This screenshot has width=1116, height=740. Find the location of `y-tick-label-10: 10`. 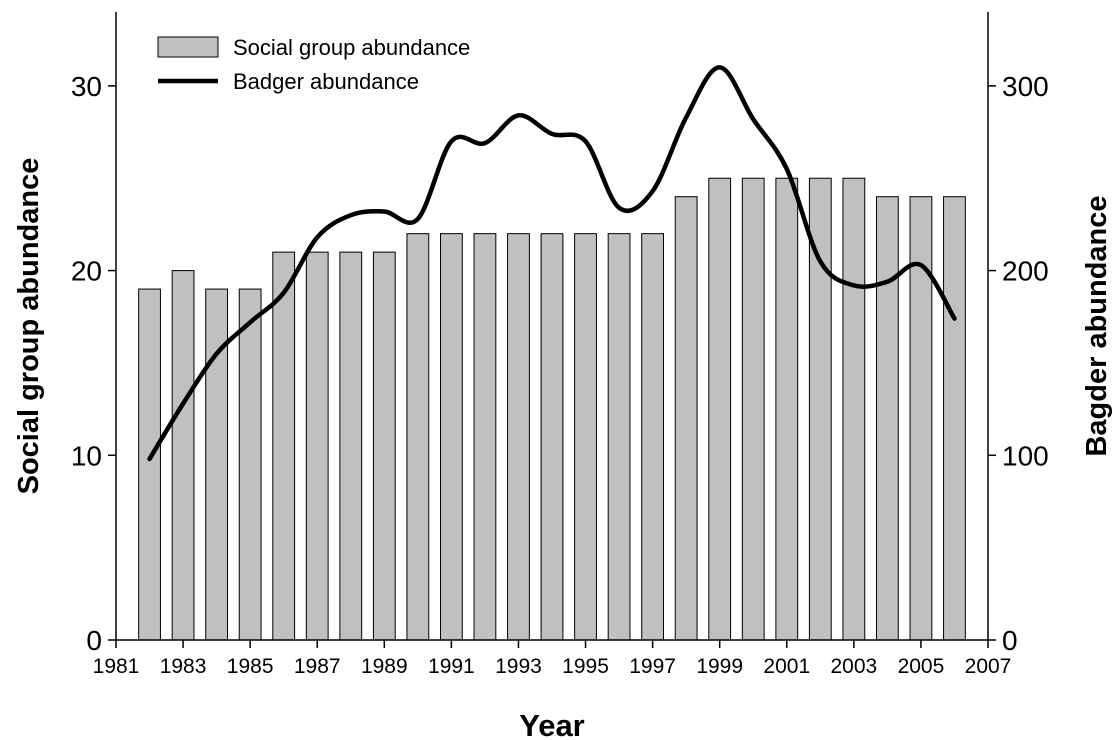

y-tick-label-10: 10 is located at coordinates (86, 455).